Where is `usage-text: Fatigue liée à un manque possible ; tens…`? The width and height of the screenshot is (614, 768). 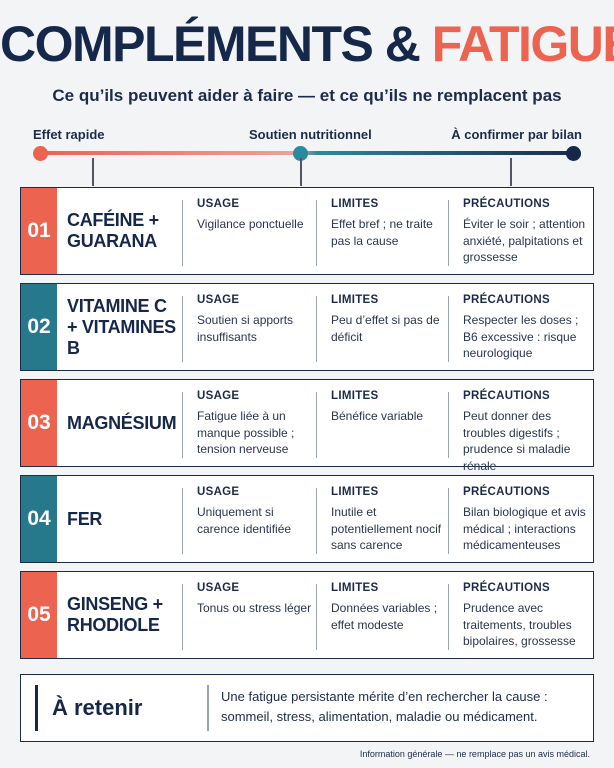
usage-text: Fatigue liée à un manque possible ; tens… is located at coordinates (246, 432).